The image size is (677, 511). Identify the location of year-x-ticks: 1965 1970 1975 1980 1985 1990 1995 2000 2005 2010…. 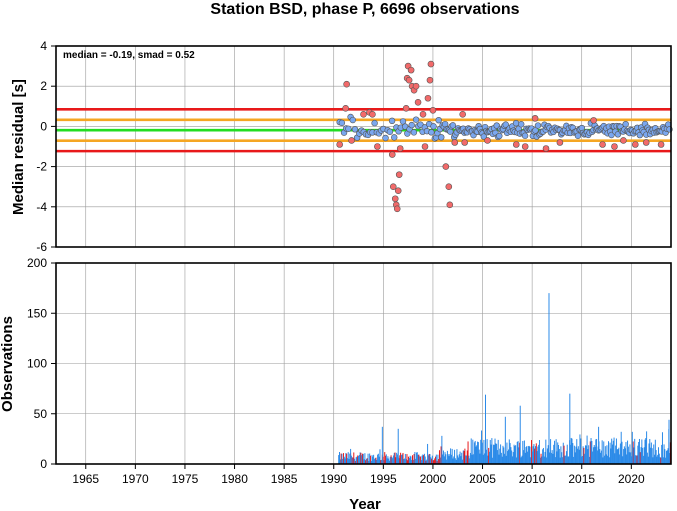
(358, 475).